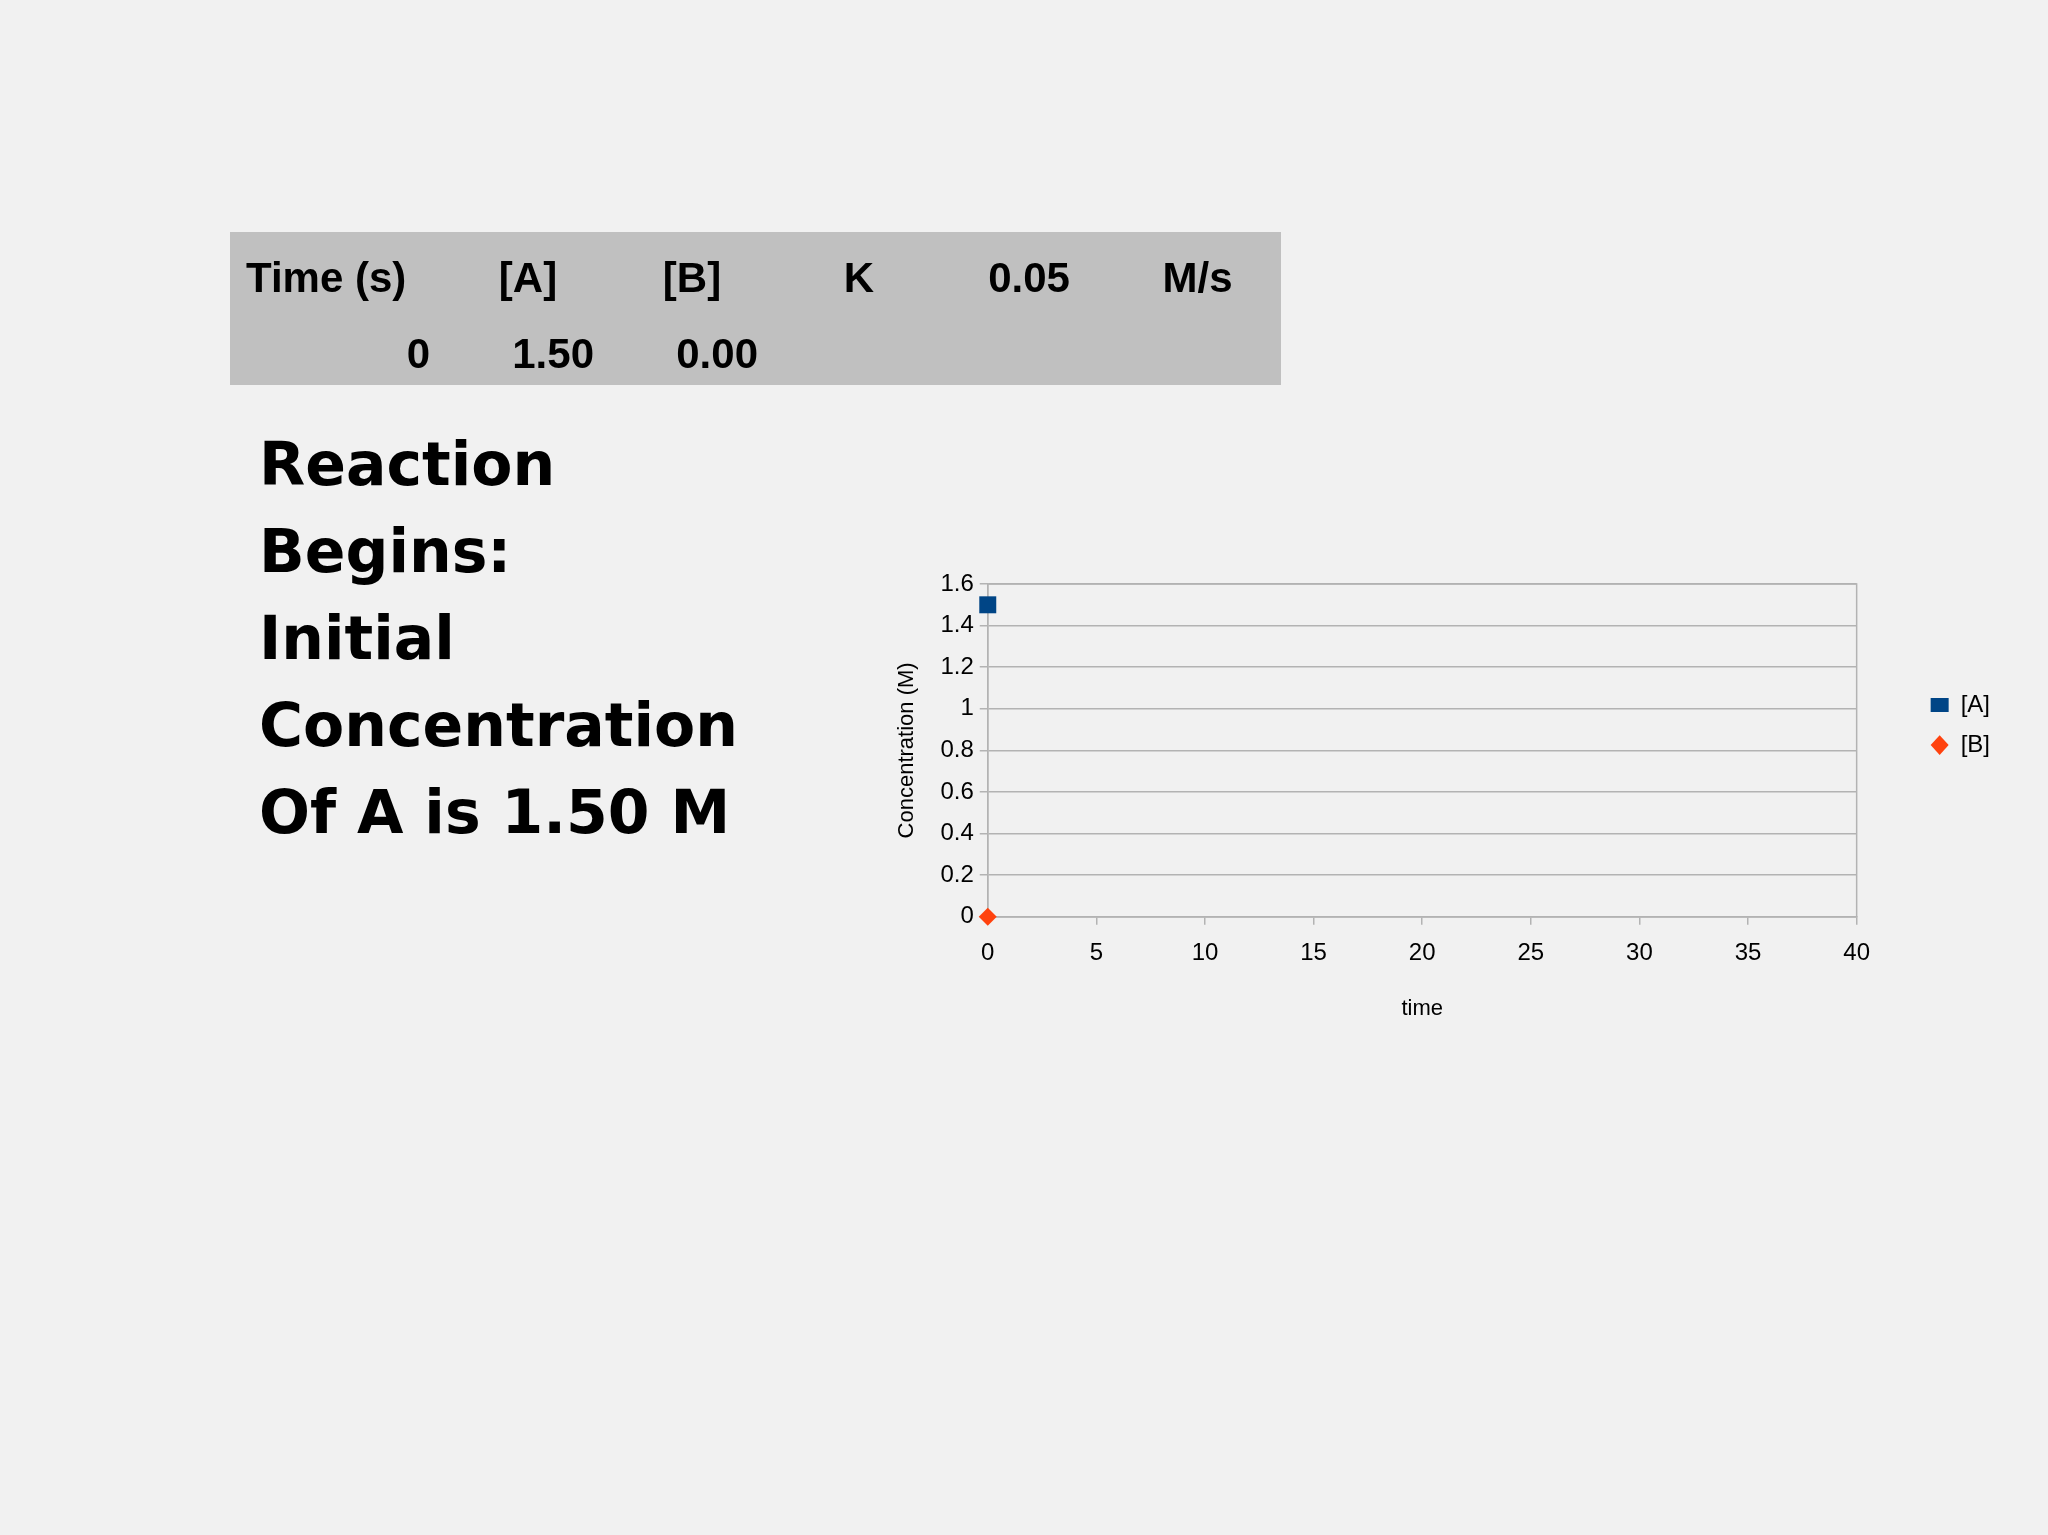 The width and height of the screenshot is (2048, 1535). I want to click on text: [B], so click(692, 277).